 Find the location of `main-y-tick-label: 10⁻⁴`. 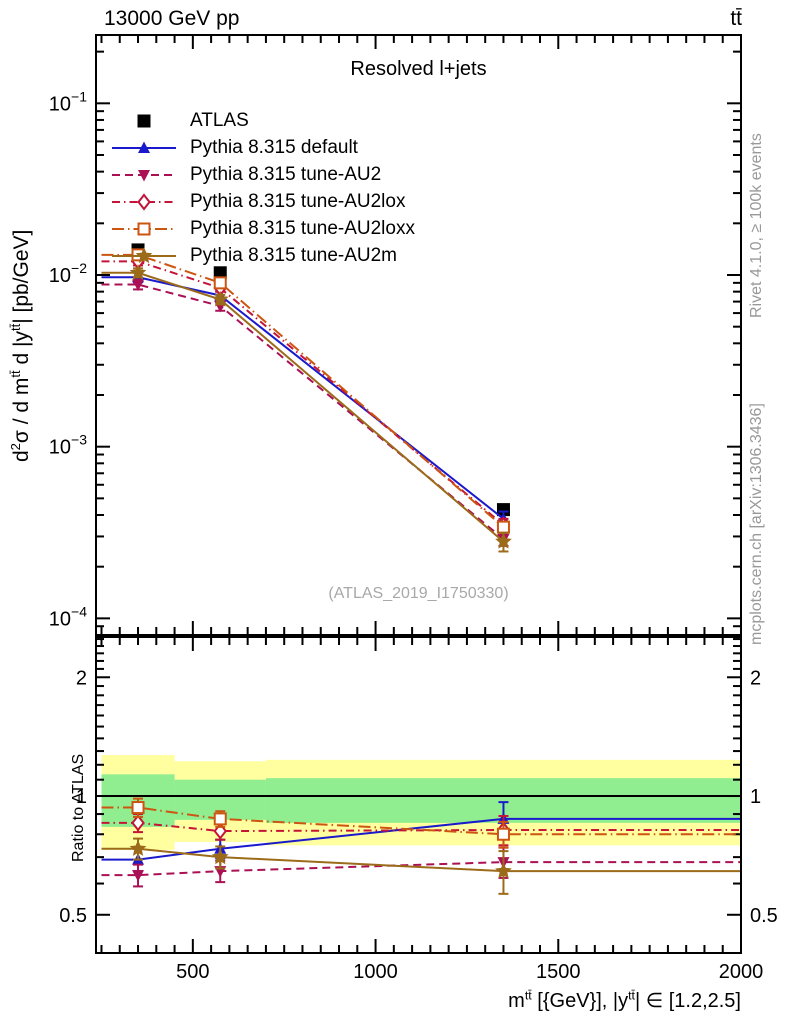

main-y-tick-label: 10⁻⁴ is located at coordinates (68, 616).